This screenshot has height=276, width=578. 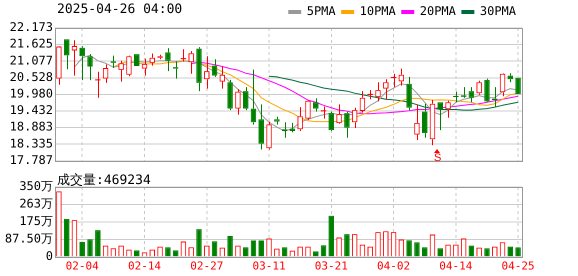 What do you see at coordinates (31, 143) in the screenshot?
I see `y-tick-label: 18.335` at bounding box center [31, 143].